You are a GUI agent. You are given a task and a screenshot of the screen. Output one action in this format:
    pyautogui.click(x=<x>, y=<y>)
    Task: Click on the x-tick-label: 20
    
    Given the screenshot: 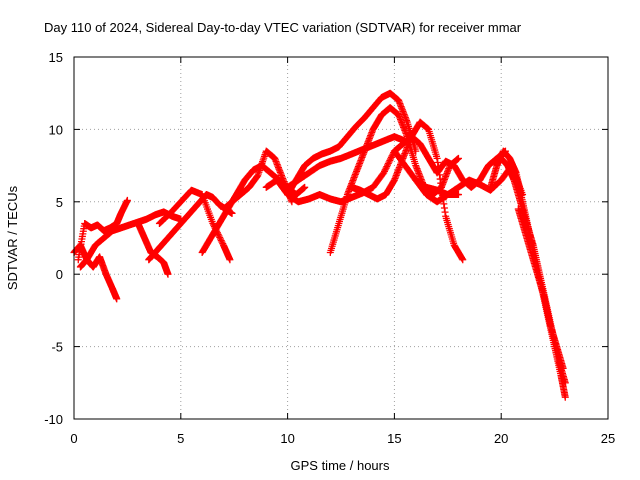 What is the action you would take?
    pyautogui.click(x=501, y=438)
    